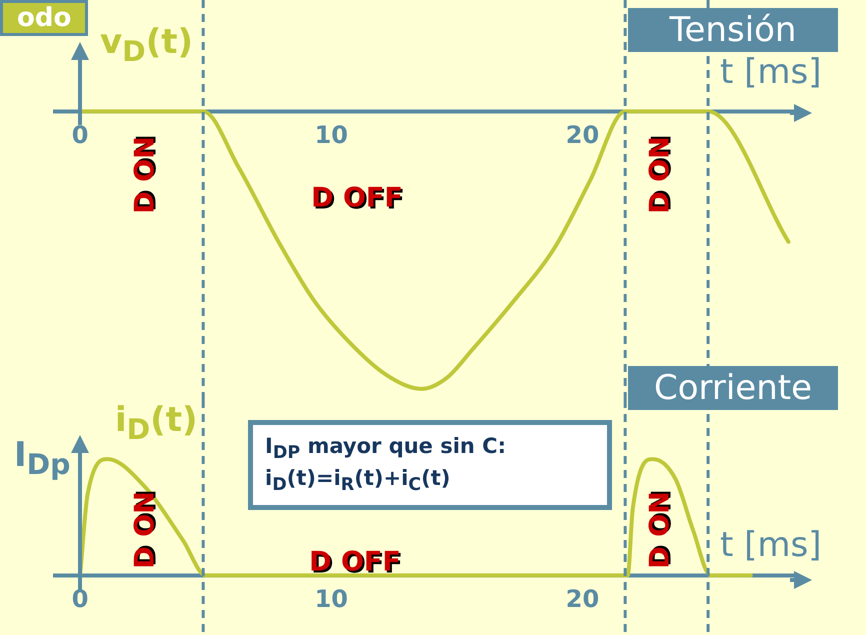  I want to click on text-box: I$_{DP}$ mayor que sin C: i$_{D}$(t)=i$_{R}$(t)+i$_{C}$(t), so click(430, 465).